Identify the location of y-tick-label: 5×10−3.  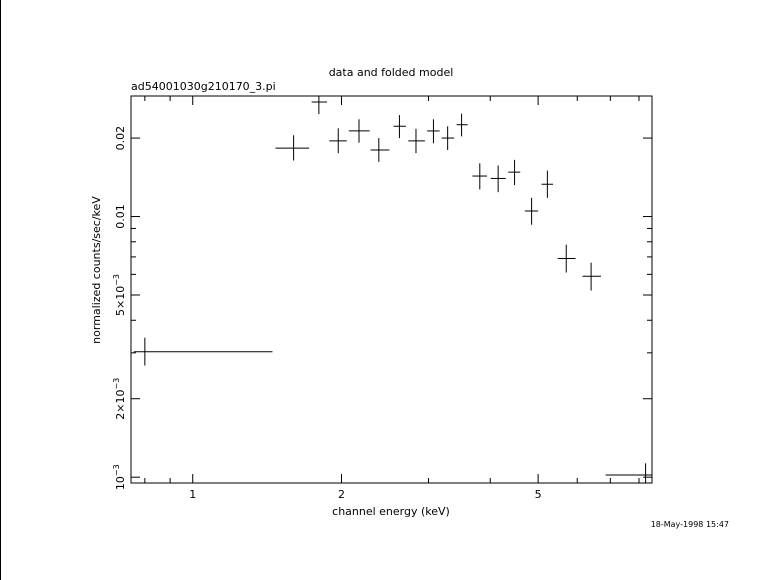
(119, 295).